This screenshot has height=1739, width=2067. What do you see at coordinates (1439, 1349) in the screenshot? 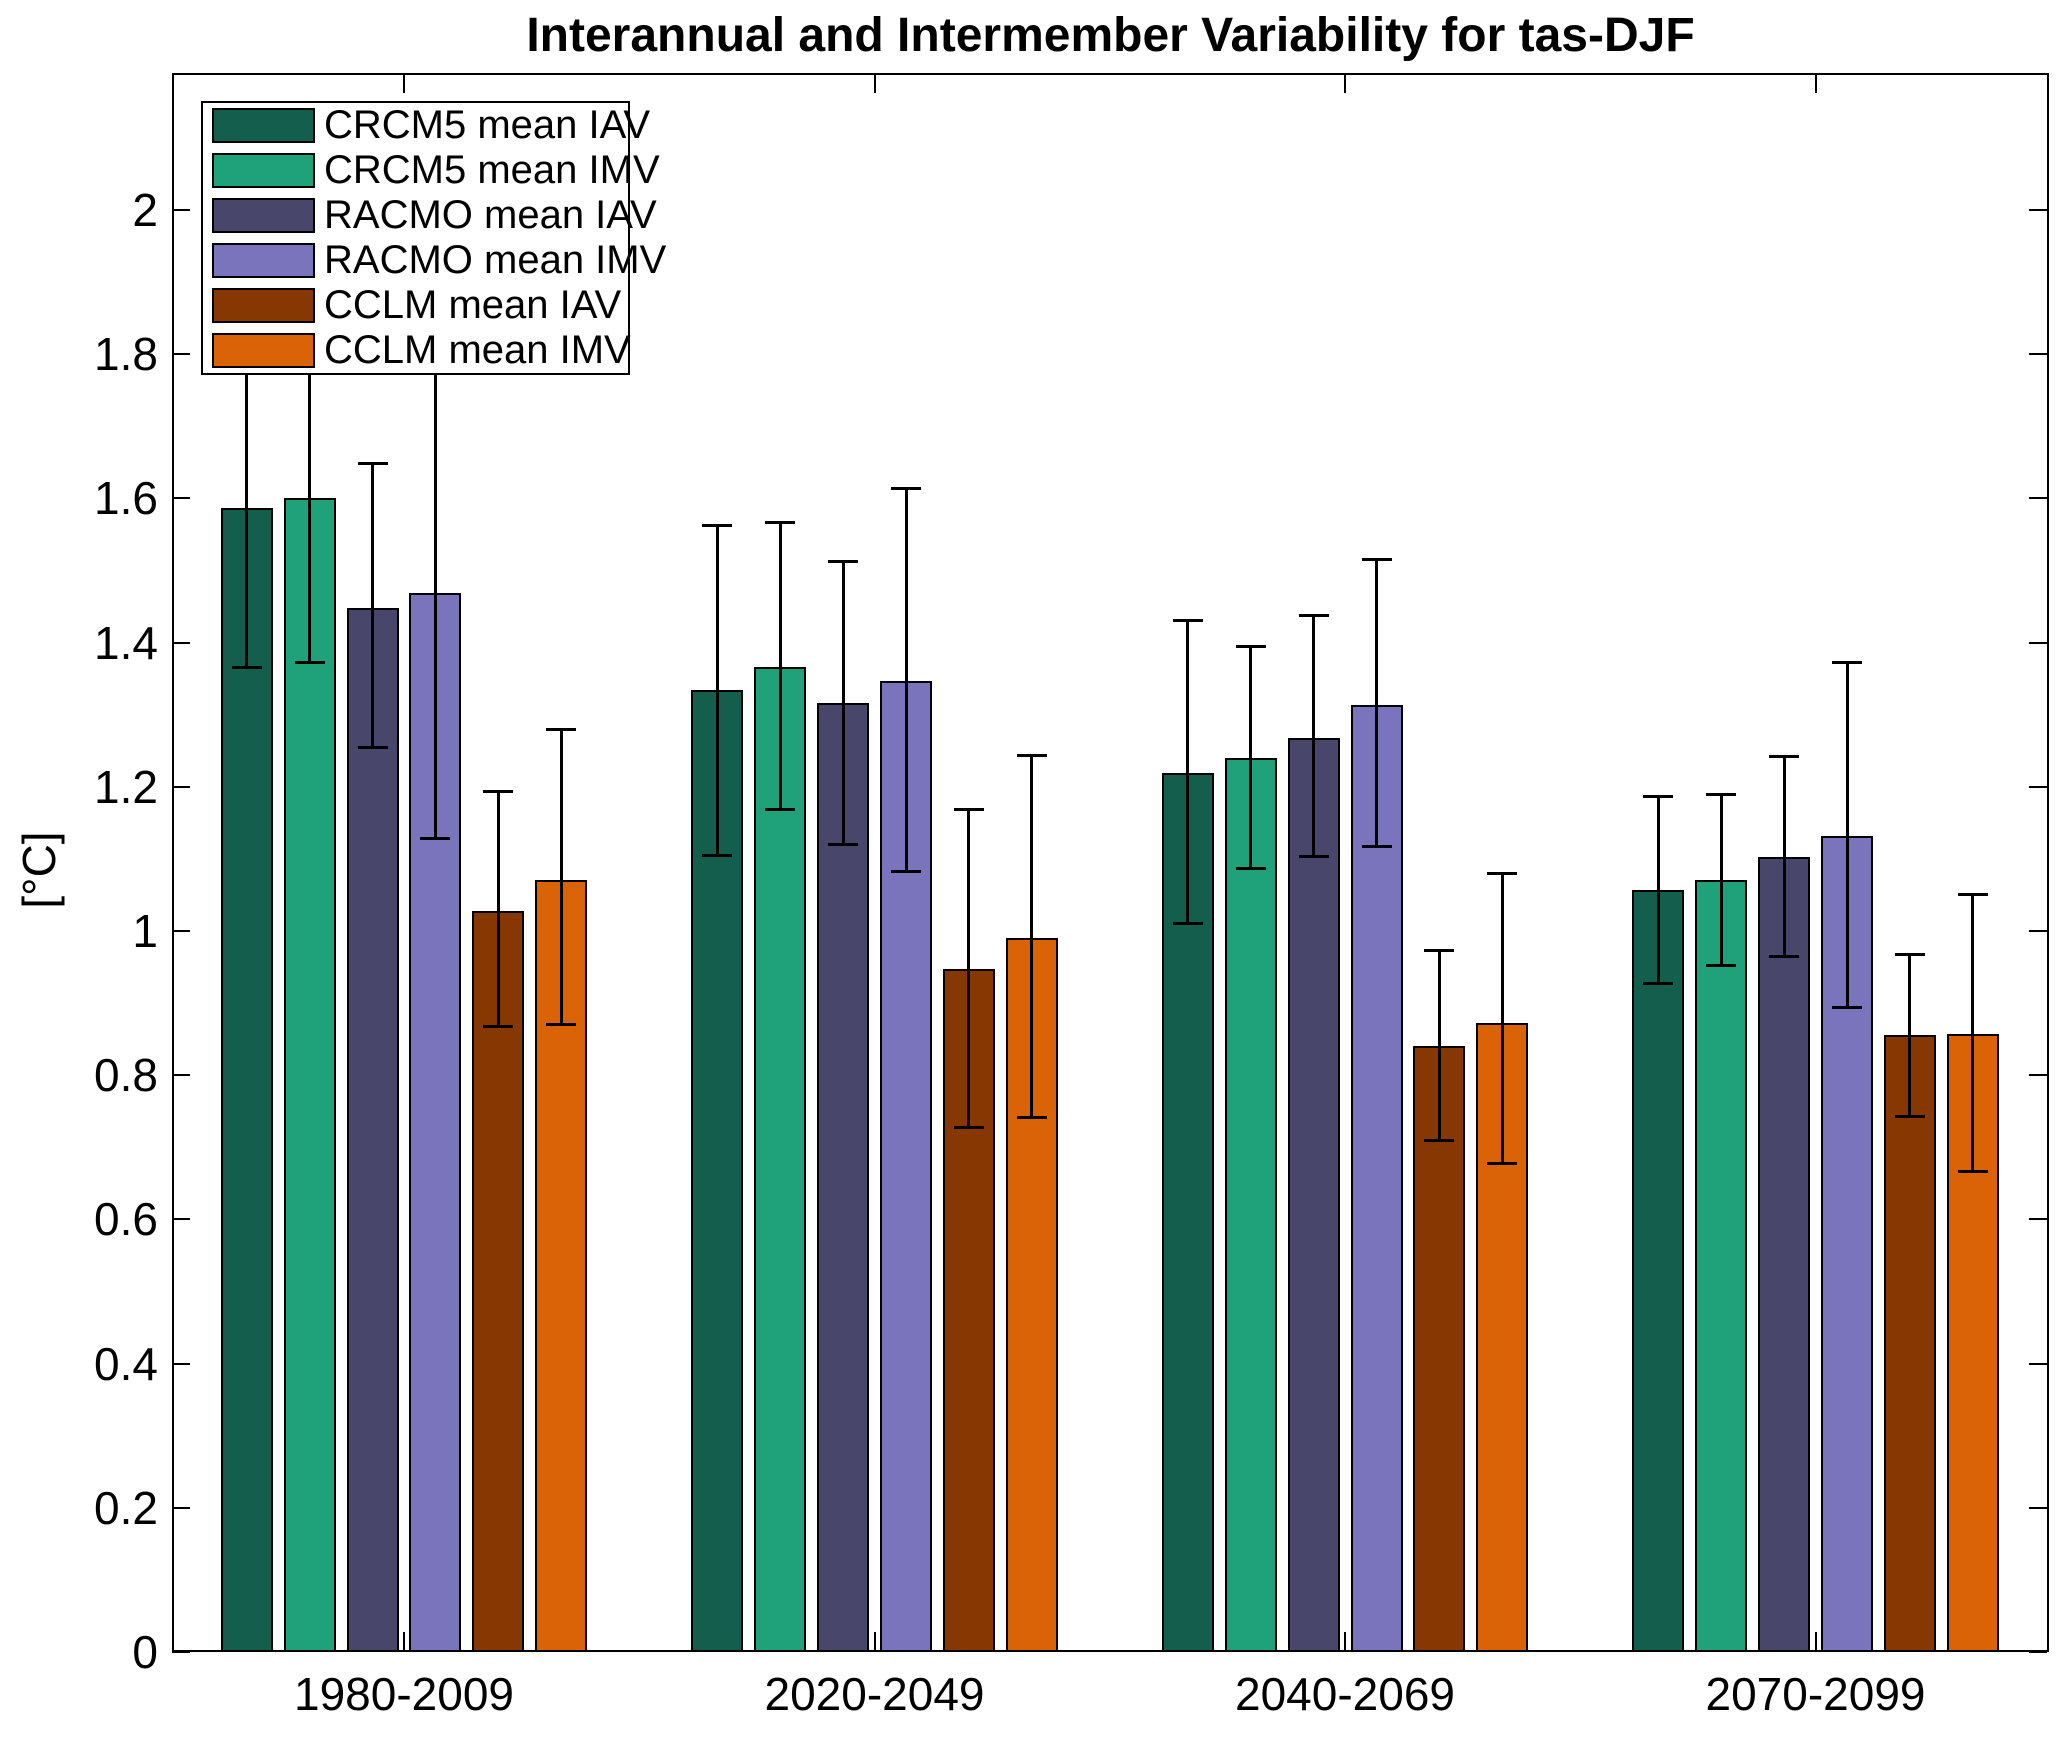
I see `bar-cclm-mean-iav` at bounding box center [1439, 1349].